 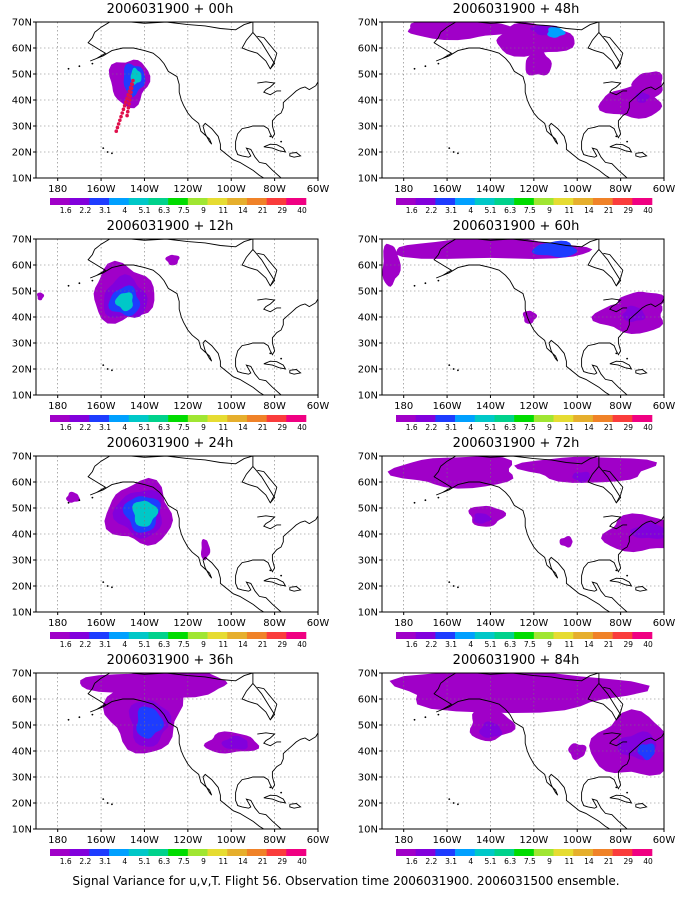 What do you see at coordinates (470, 210) in the screenshot?
I see `colorbar-label: 4` at bounding box center [470, 210].